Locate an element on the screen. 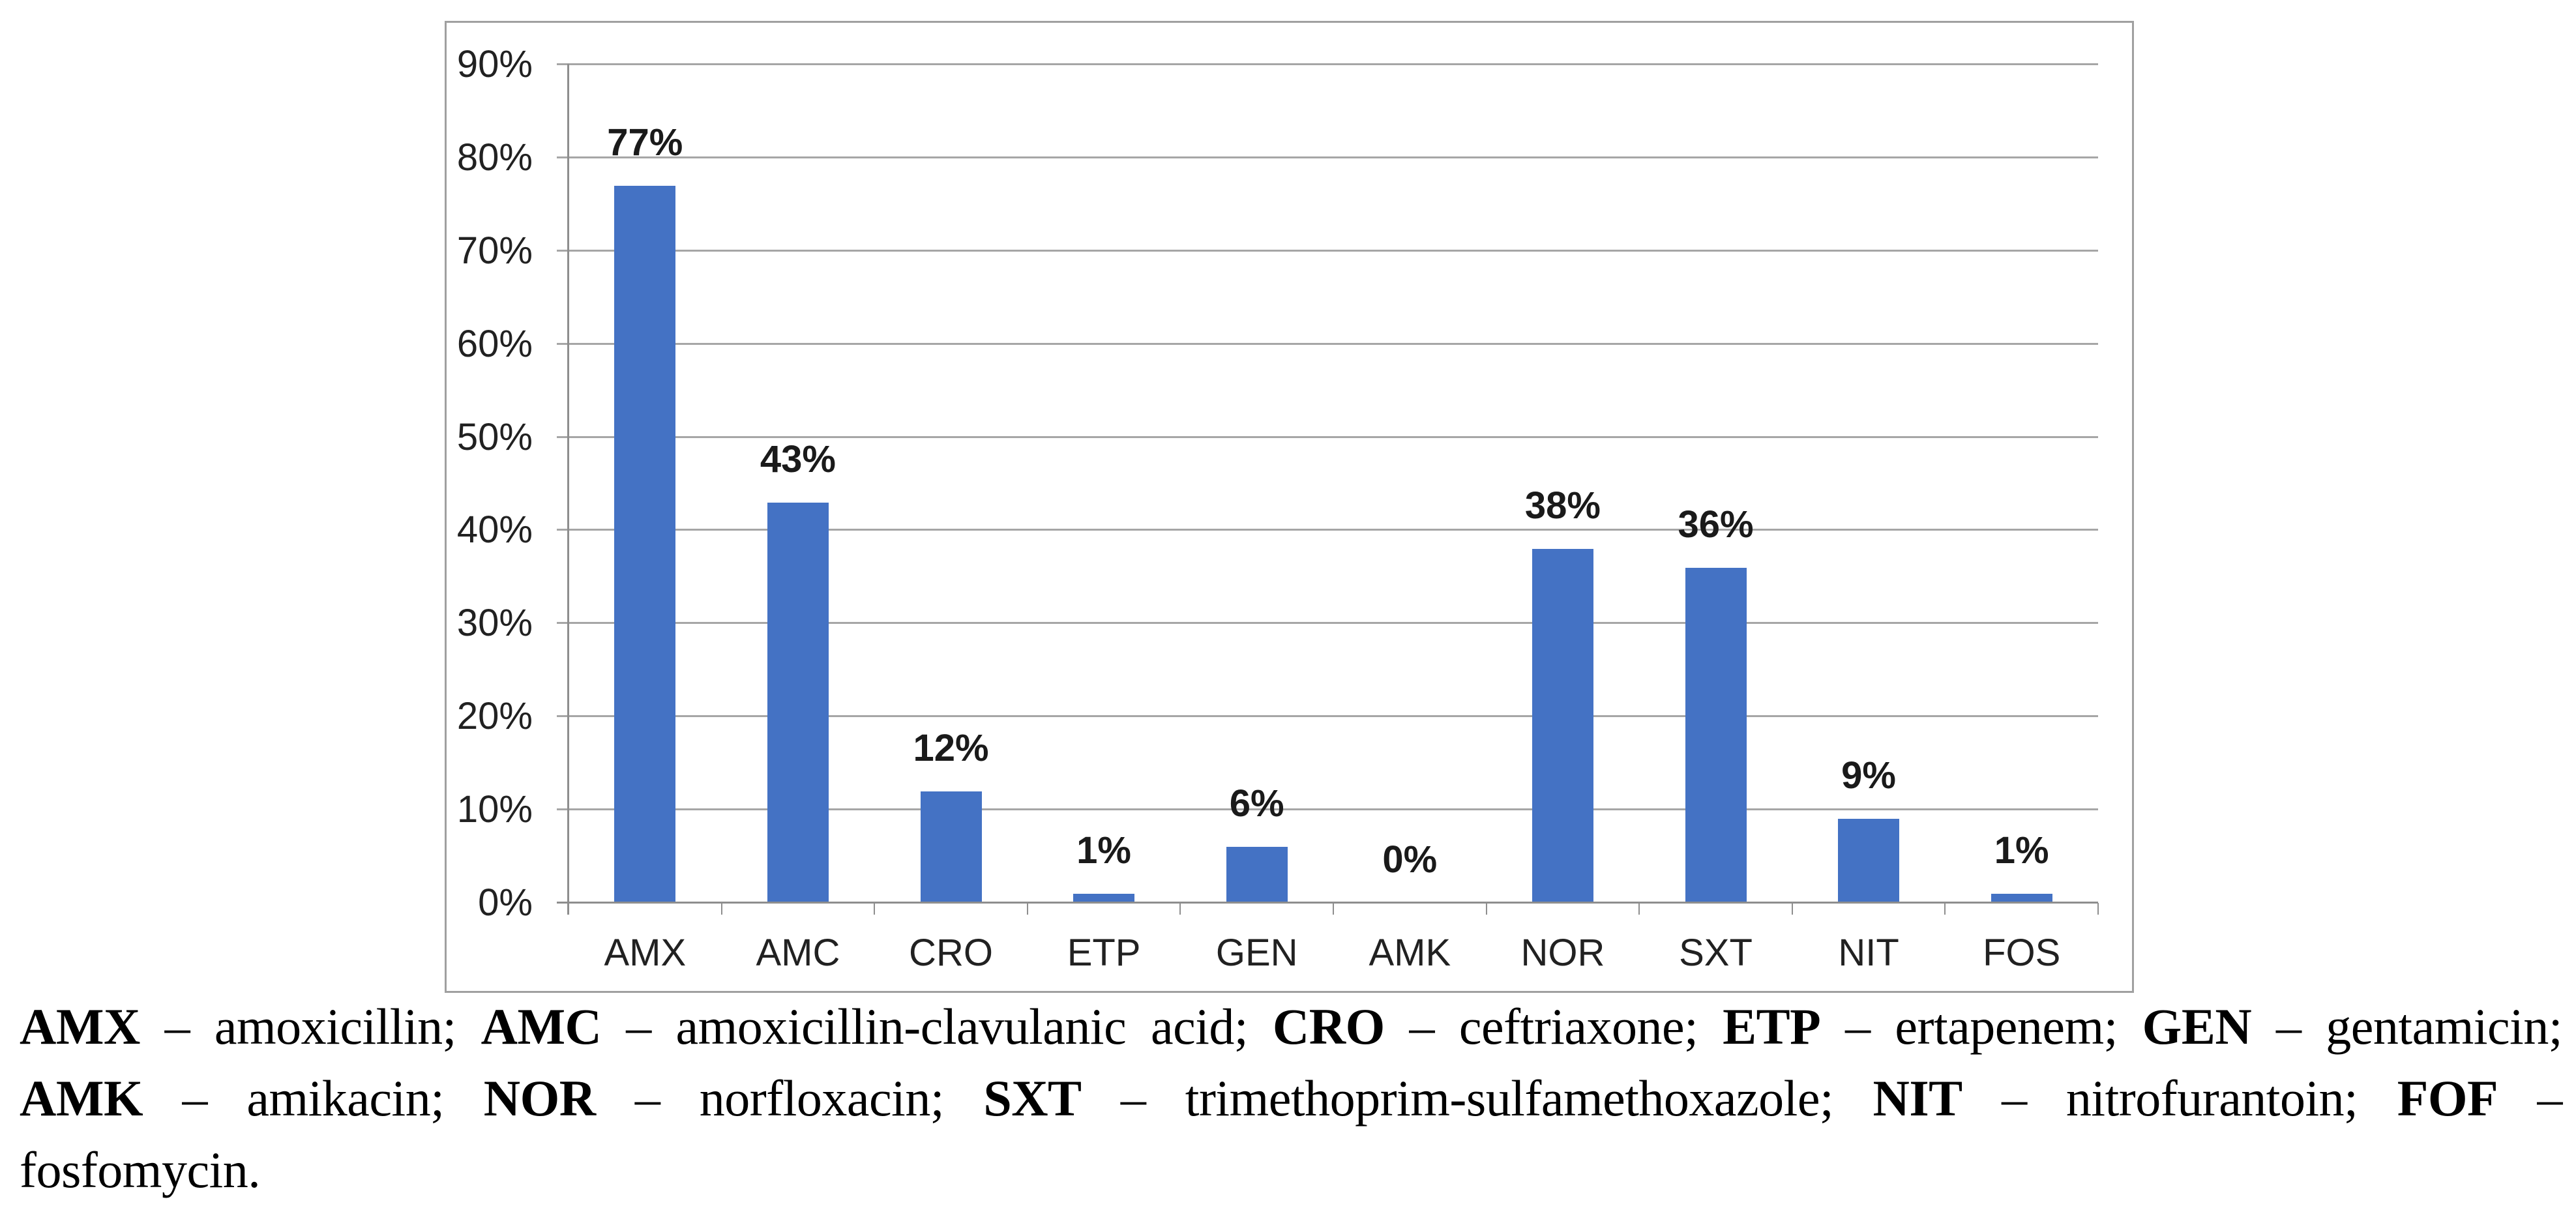  bar-NOR is located at coordinates (1562, 726).